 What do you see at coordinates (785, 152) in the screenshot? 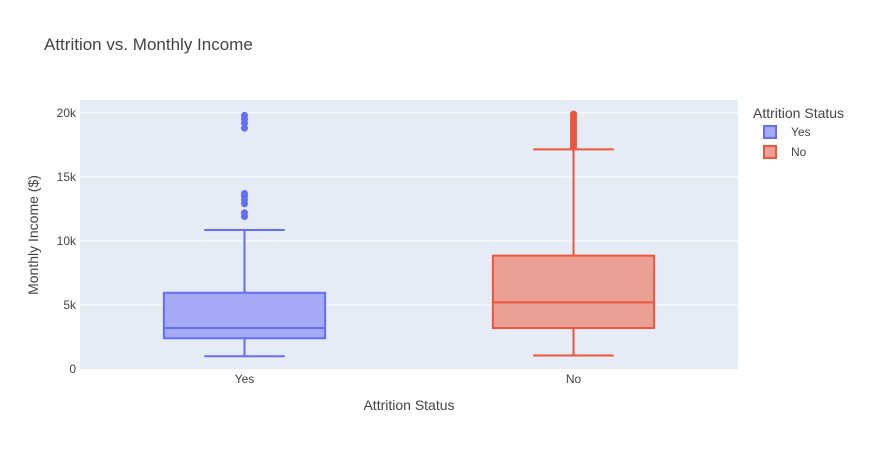
I see `legend-item-no: No` at bounding box center [785, 152].